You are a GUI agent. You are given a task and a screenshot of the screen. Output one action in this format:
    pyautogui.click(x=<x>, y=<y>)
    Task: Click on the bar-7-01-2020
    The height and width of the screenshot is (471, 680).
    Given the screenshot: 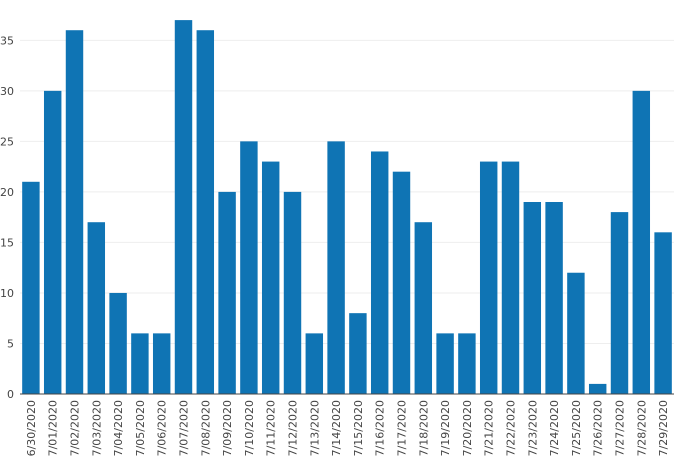 What is the action you would take?
    pyautogui.click(x=52, y=242)
    